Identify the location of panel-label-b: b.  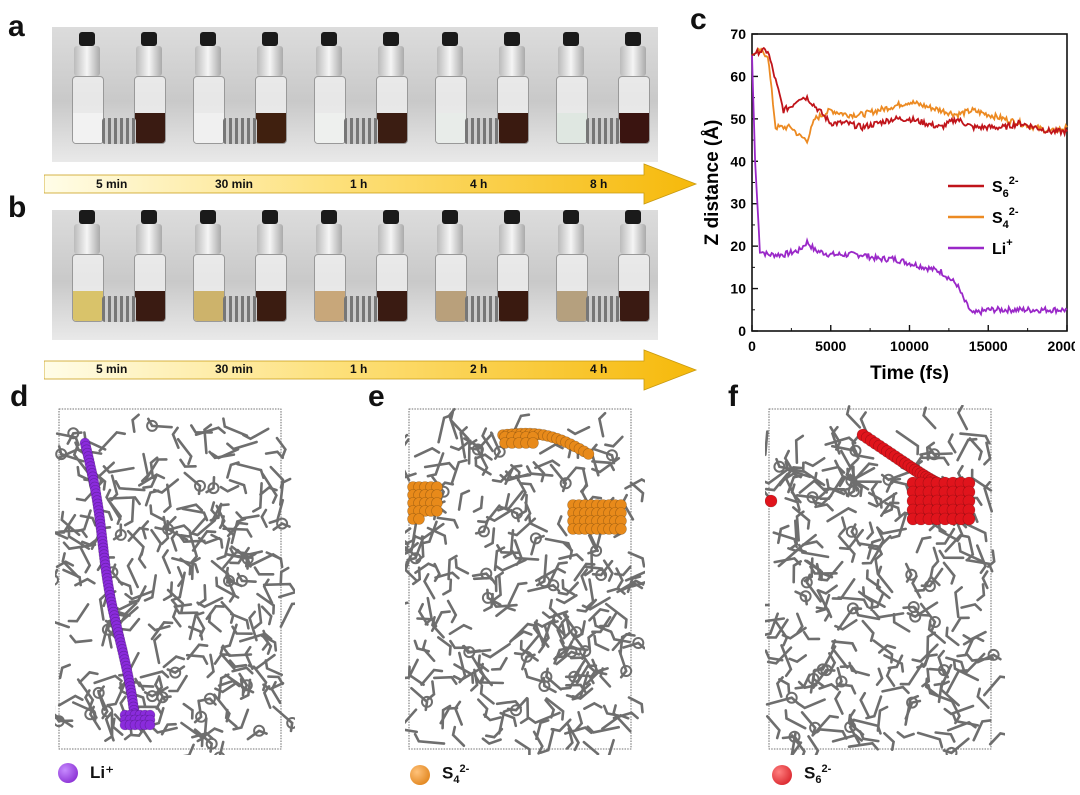
(17, 207).